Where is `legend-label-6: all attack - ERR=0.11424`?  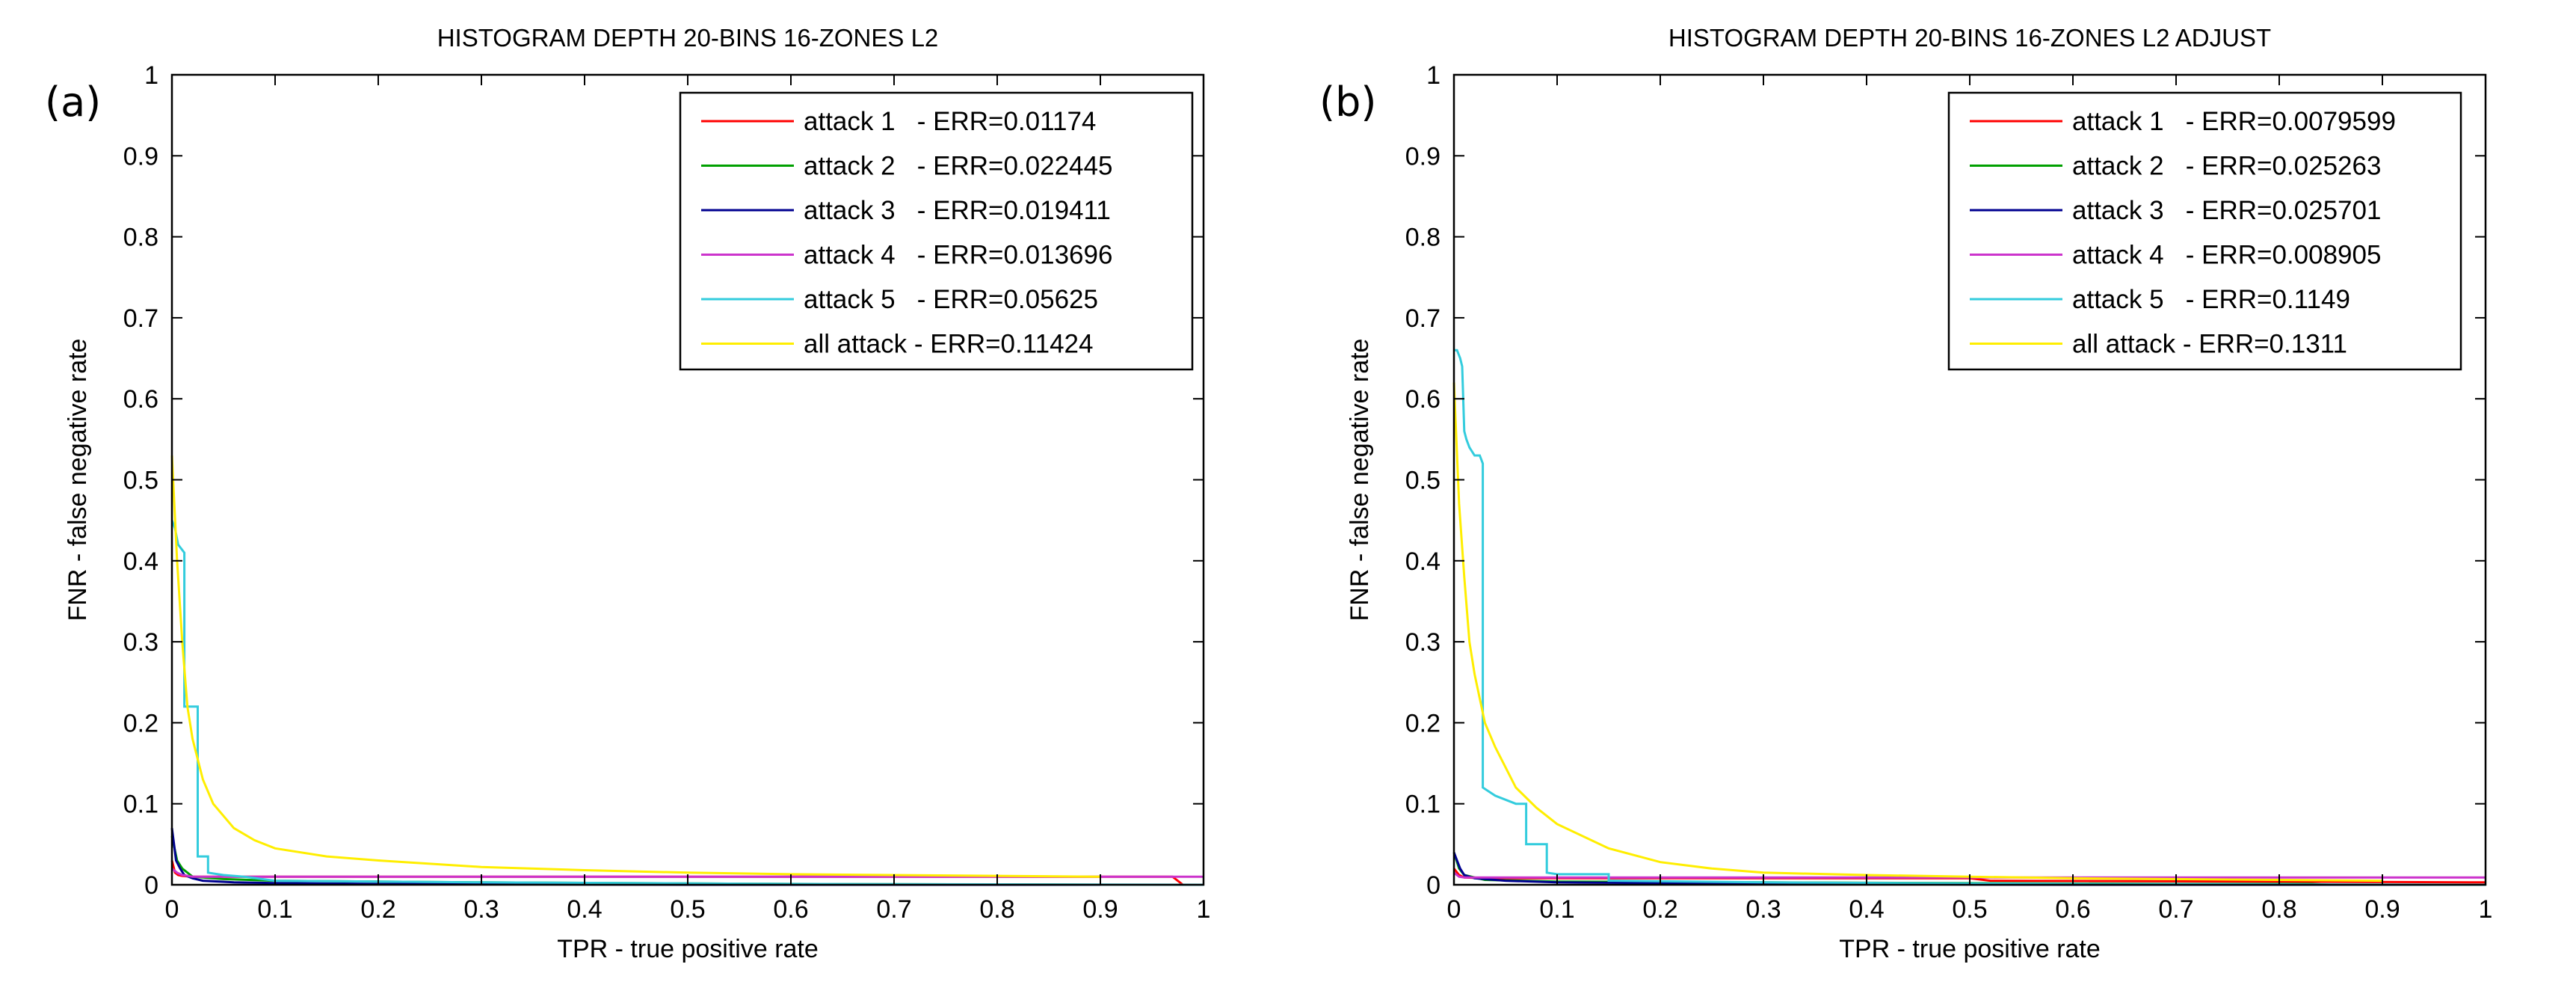 legend-label-6: all attack - ERR=0.11424 is located at coordinates (948, 344).